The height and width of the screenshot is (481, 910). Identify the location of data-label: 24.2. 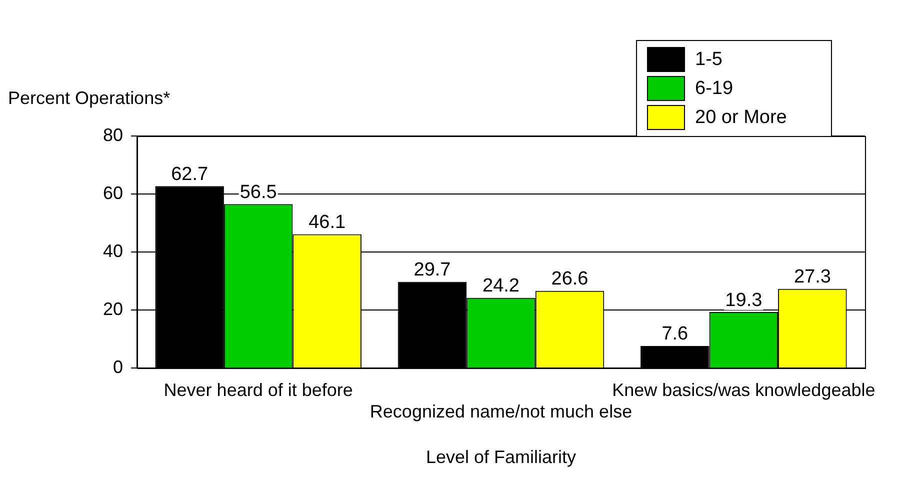
(501, 286).